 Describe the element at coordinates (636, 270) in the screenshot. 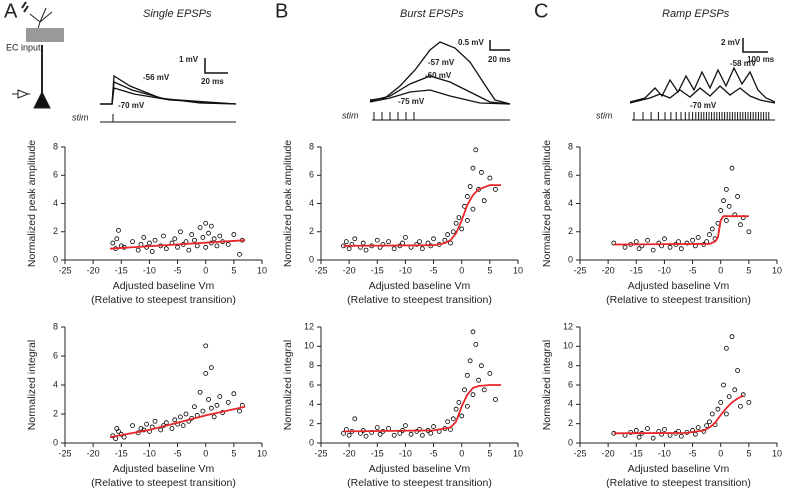

I see `x-tick-label: -15` at that location.